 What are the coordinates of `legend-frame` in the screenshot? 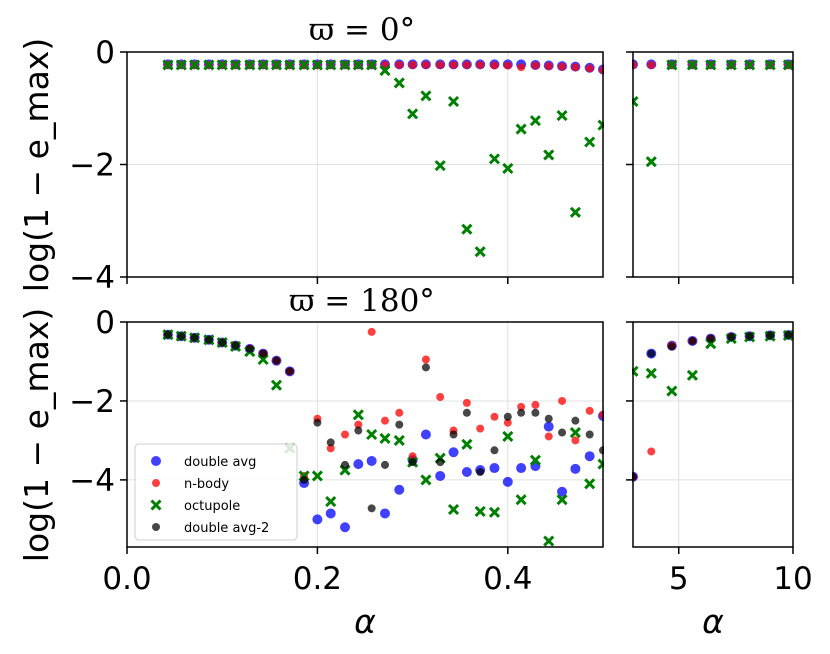 It's located at (216, 492).